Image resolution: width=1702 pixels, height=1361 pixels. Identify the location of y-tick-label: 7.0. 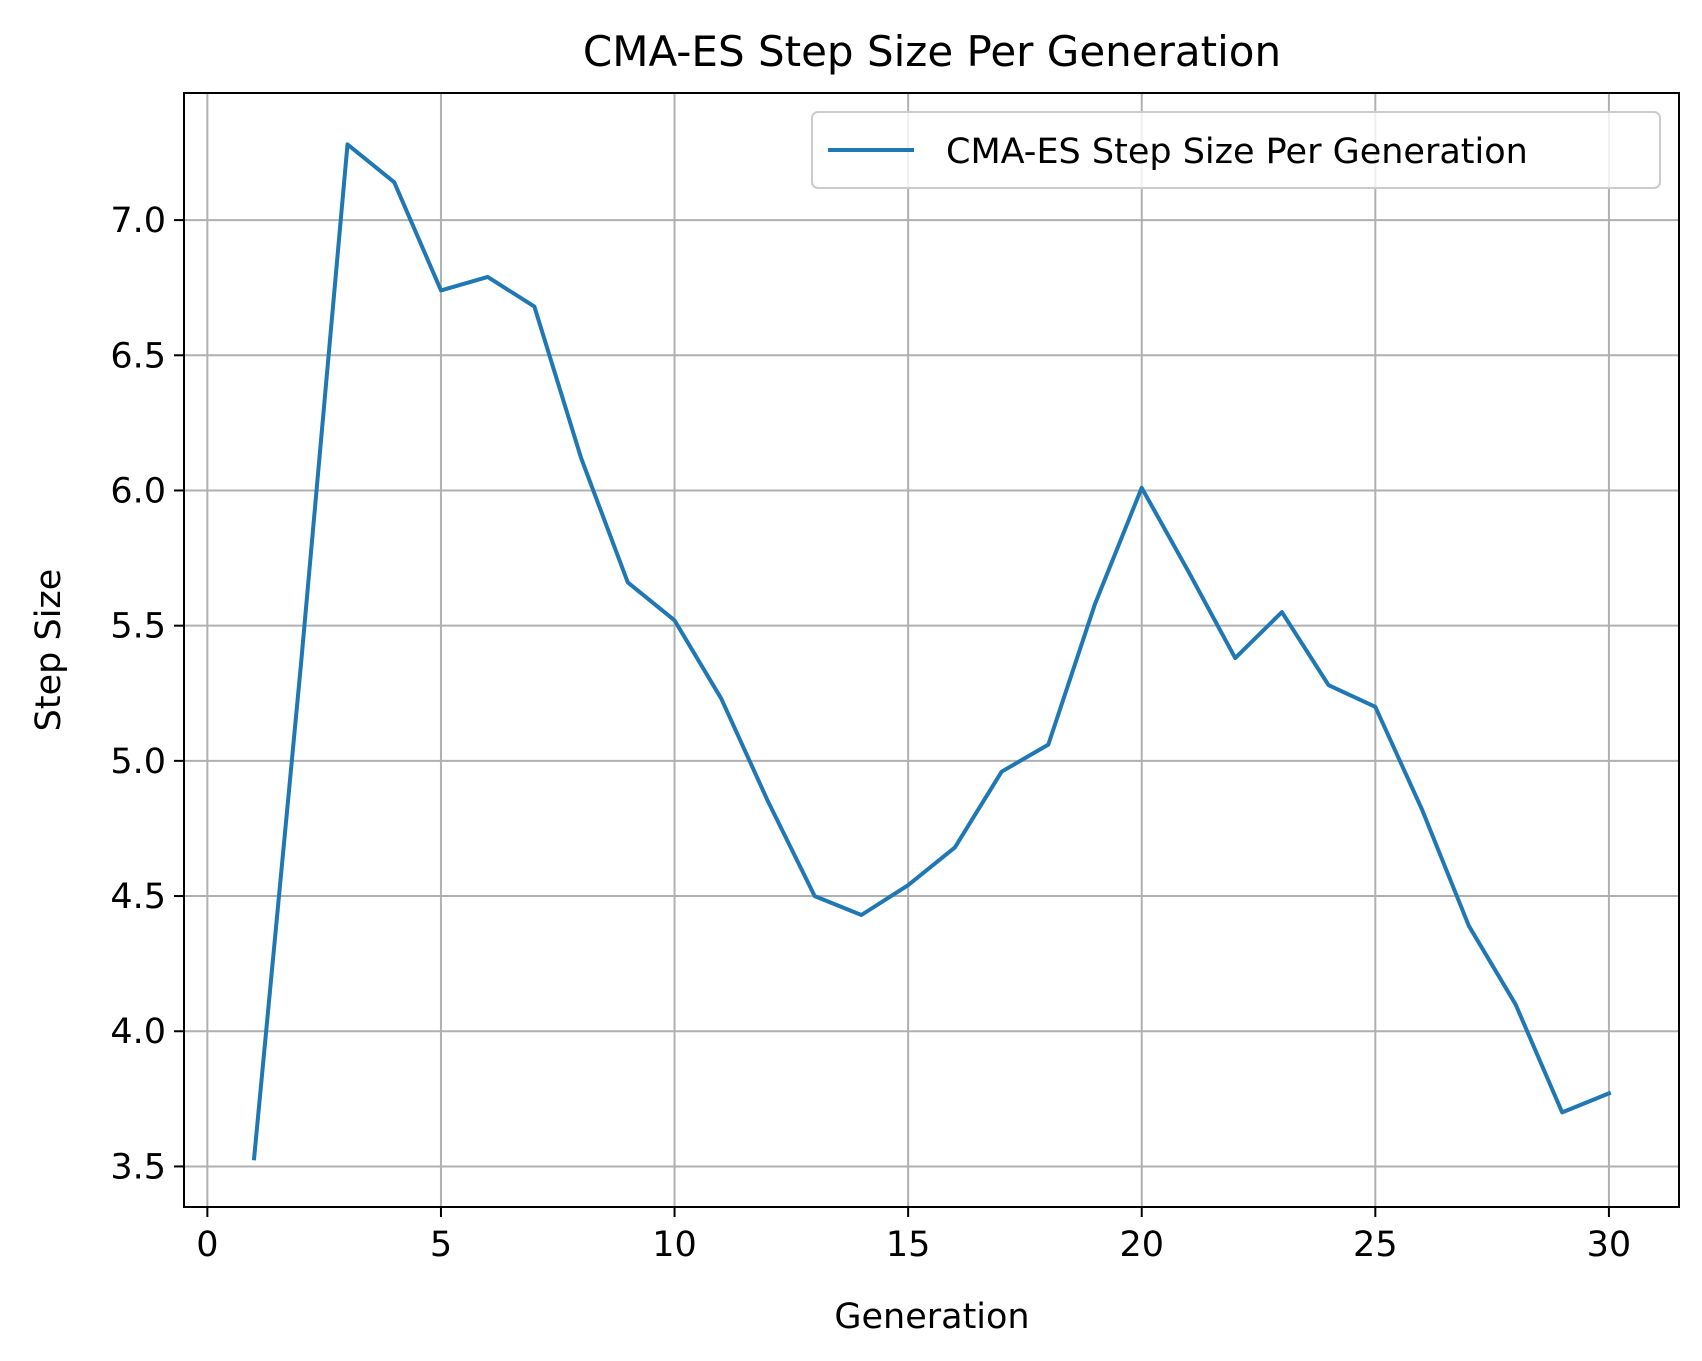
(138, 221).